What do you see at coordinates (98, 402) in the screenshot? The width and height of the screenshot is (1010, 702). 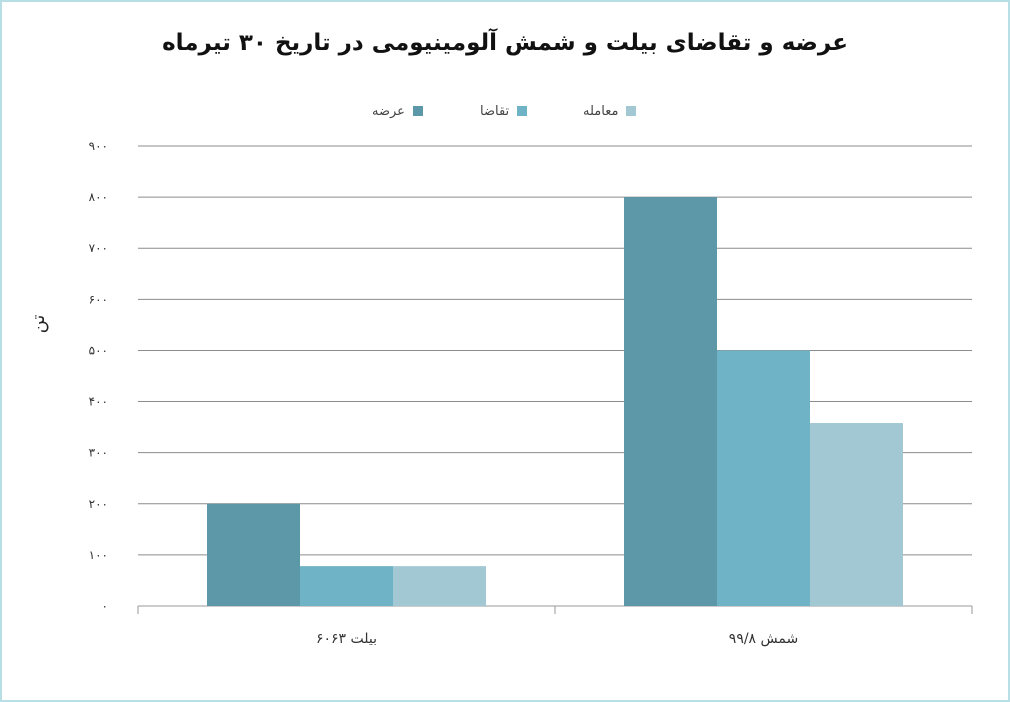 I see `y-tick-label: ۴۰۰` at bounding box center [98, 402].